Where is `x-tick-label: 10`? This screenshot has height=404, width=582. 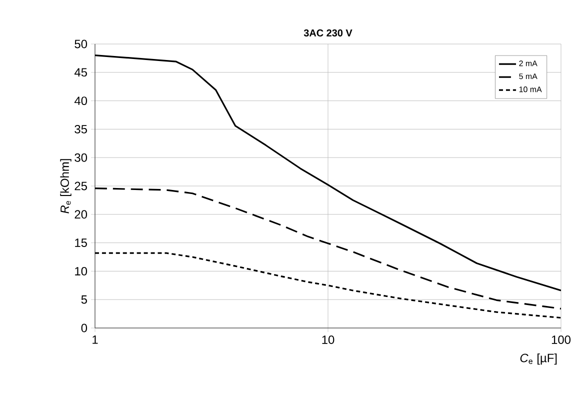
x-tick-label: 10 is located at coordinates (328, 340).